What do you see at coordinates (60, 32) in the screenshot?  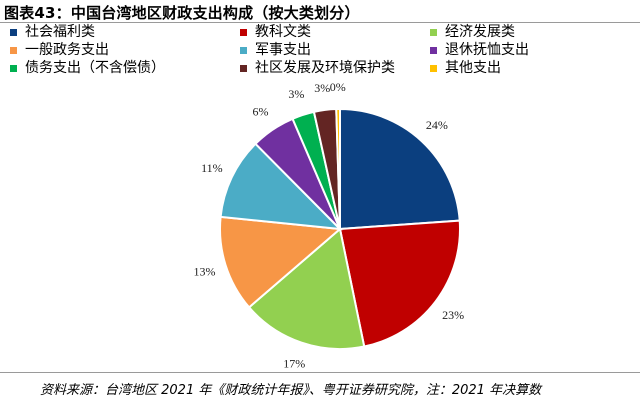 I see `legend-label: 社会福利类` at bounding box center [60, 32].